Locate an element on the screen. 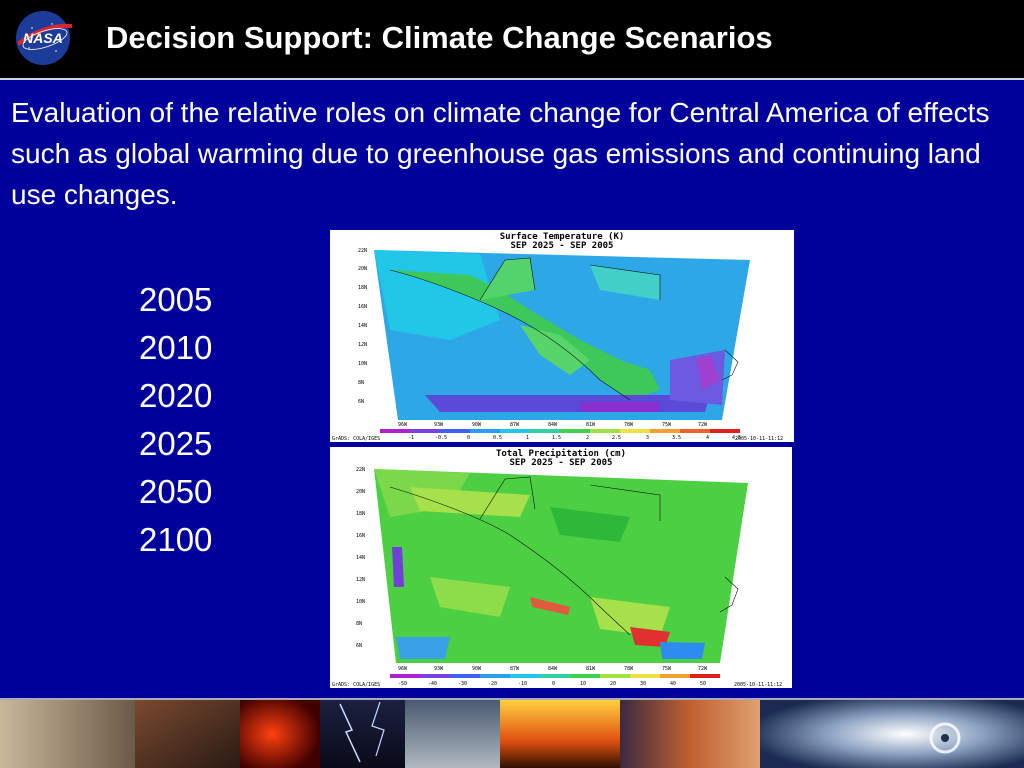 The width and height of the screenshot is (1024, 768). colorbar: -1 -0.5 0 0.5 1 1.5 2 2.5 3 3.5 4 4.5 is located at coordinates (560, 435).